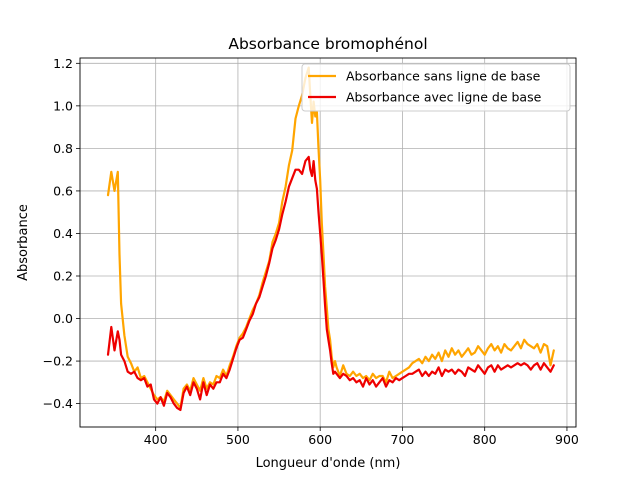 The height and width of the screenshot is (480, 640). What do you see at coordinates (444, 97) in the screenshot?
I see `legend-label-avec-ligne: Absorbance avec ligne de base` at bounding box center [444, 97].